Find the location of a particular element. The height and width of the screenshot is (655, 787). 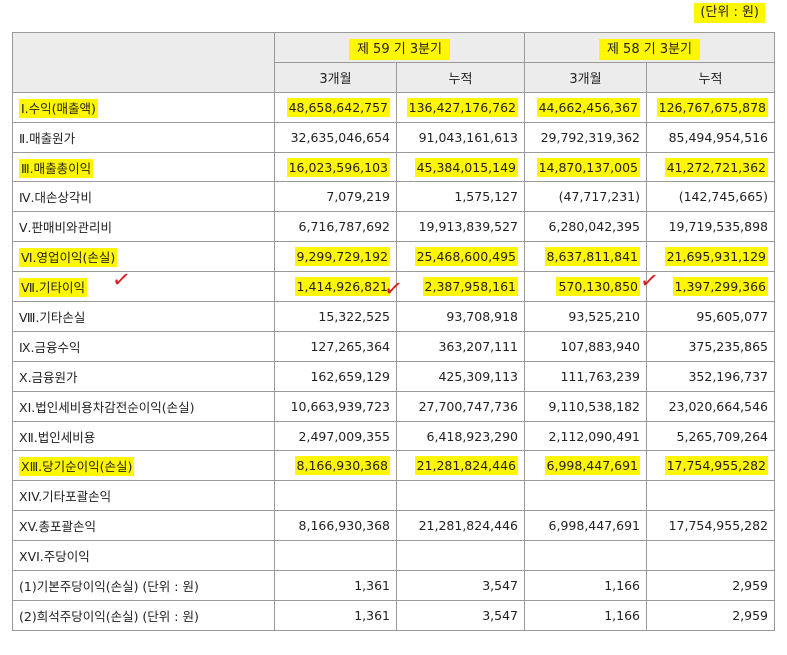

value-cell: 6,418,923,290 is located at coordinates (460, 436).